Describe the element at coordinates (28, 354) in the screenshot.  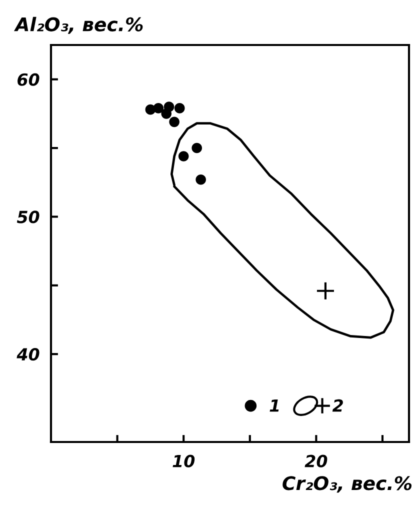
I see `y-tick-label: 40` at that location.